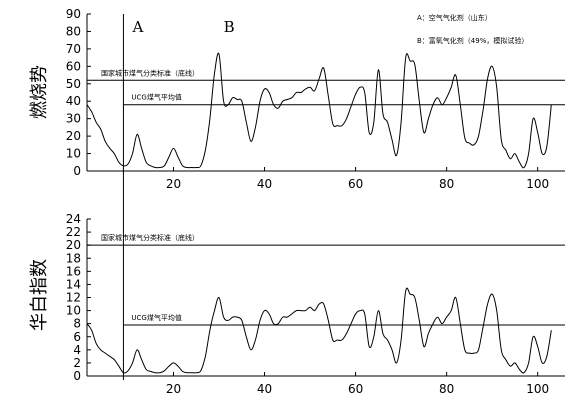  Describe the element at coordinates (73, 298) in the screenshot. I see `wobbe-index-y-tick-label: 12` at that location.